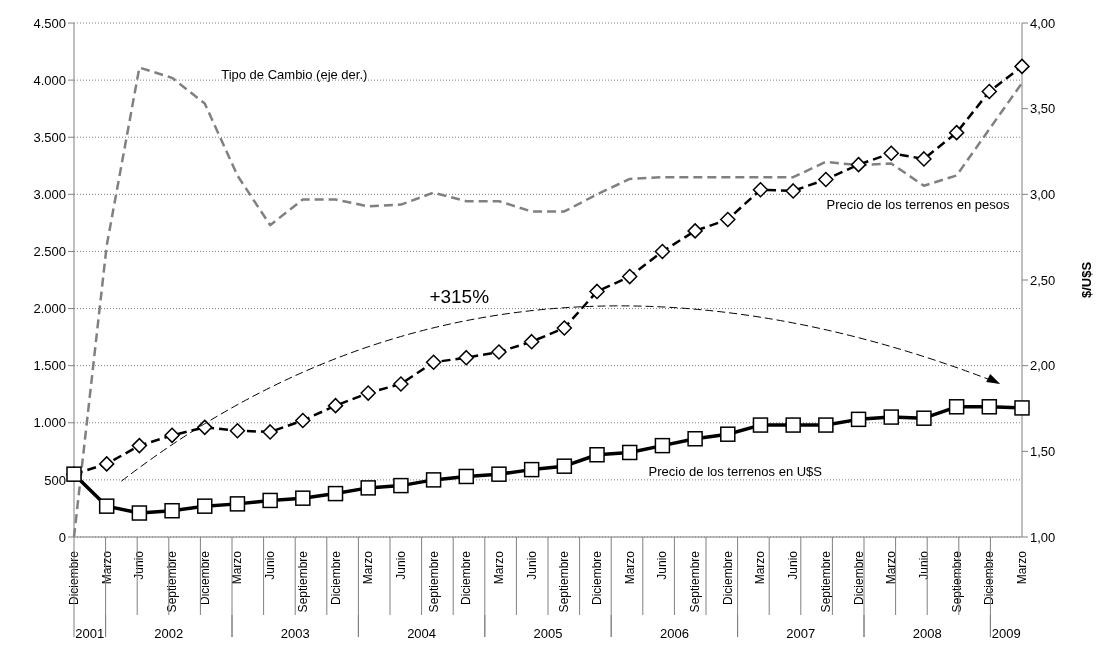 This screenshot has width=1106, height=645. I want to click on text: 2003, so click(295, 633).